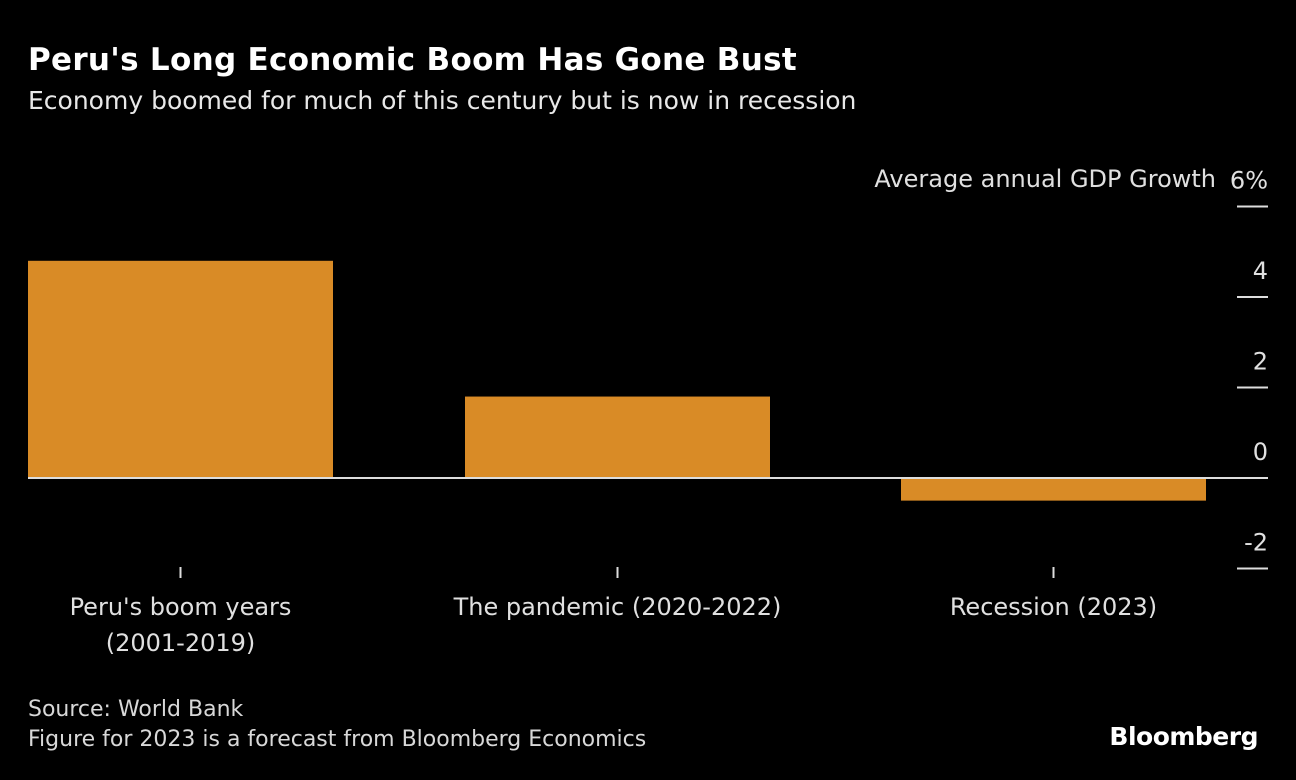 The image size is (1296, 780). Describe the element at coordinates (181, 607) in the screenshot. I see `x-tick-label: Peru's boom years` at that location.